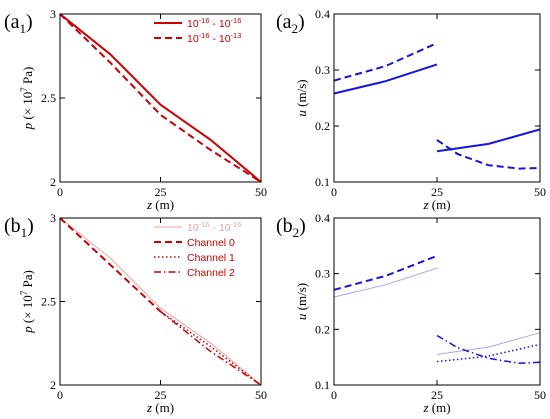 This screenshot has width=550, height=419. I want to click on panel-label: (b2), so click(291, 227).